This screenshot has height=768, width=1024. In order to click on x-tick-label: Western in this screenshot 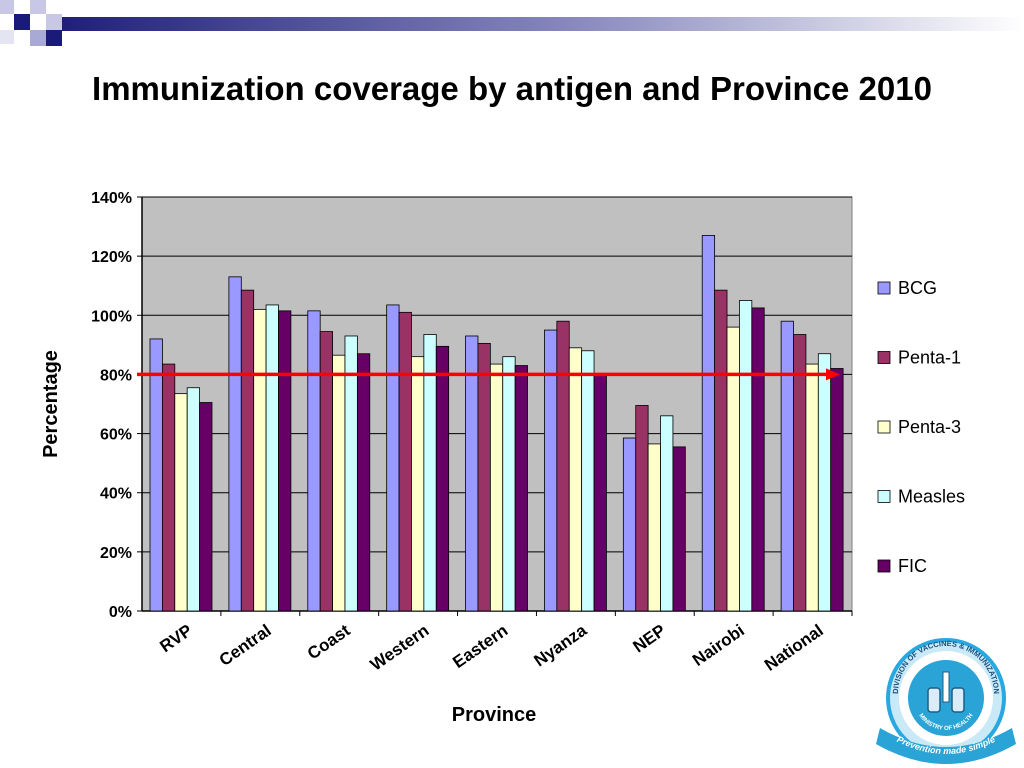, I will do `click(400, 648)`.